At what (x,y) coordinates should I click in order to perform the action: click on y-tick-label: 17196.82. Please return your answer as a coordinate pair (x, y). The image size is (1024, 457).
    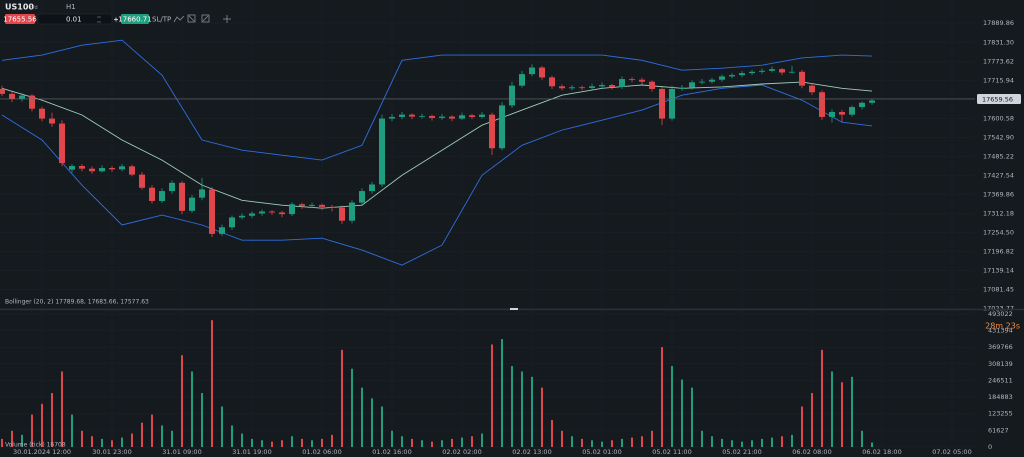
    Looking at the image, I should click on (998, 251).